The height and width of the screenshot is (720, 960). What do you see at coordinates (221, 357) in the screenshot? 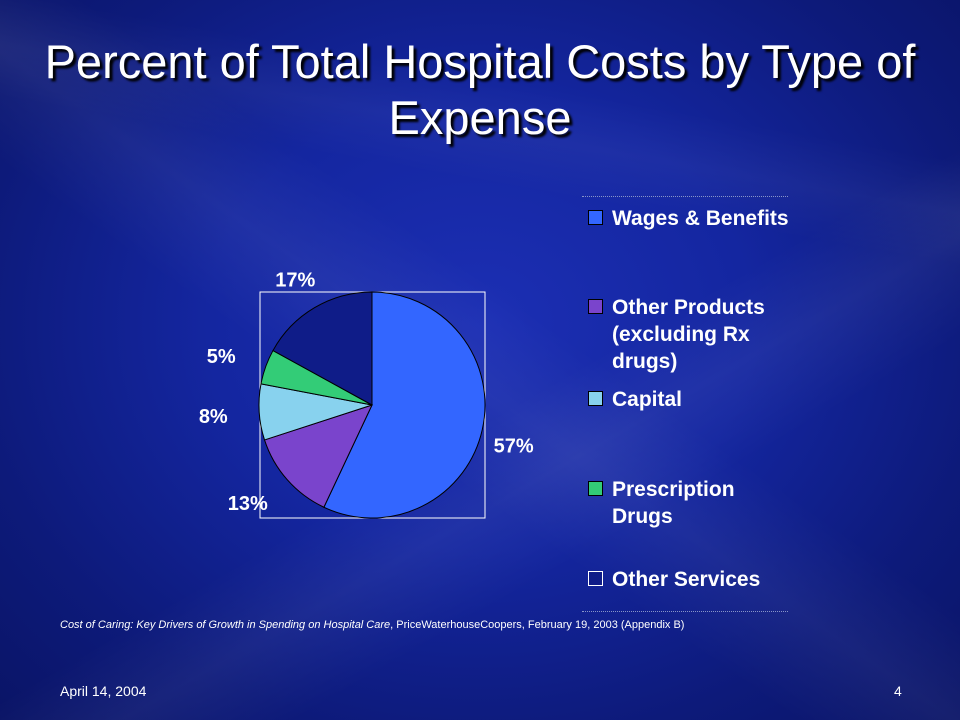
I see `pie-label-3: 5%` at bounding box center [221, 357].